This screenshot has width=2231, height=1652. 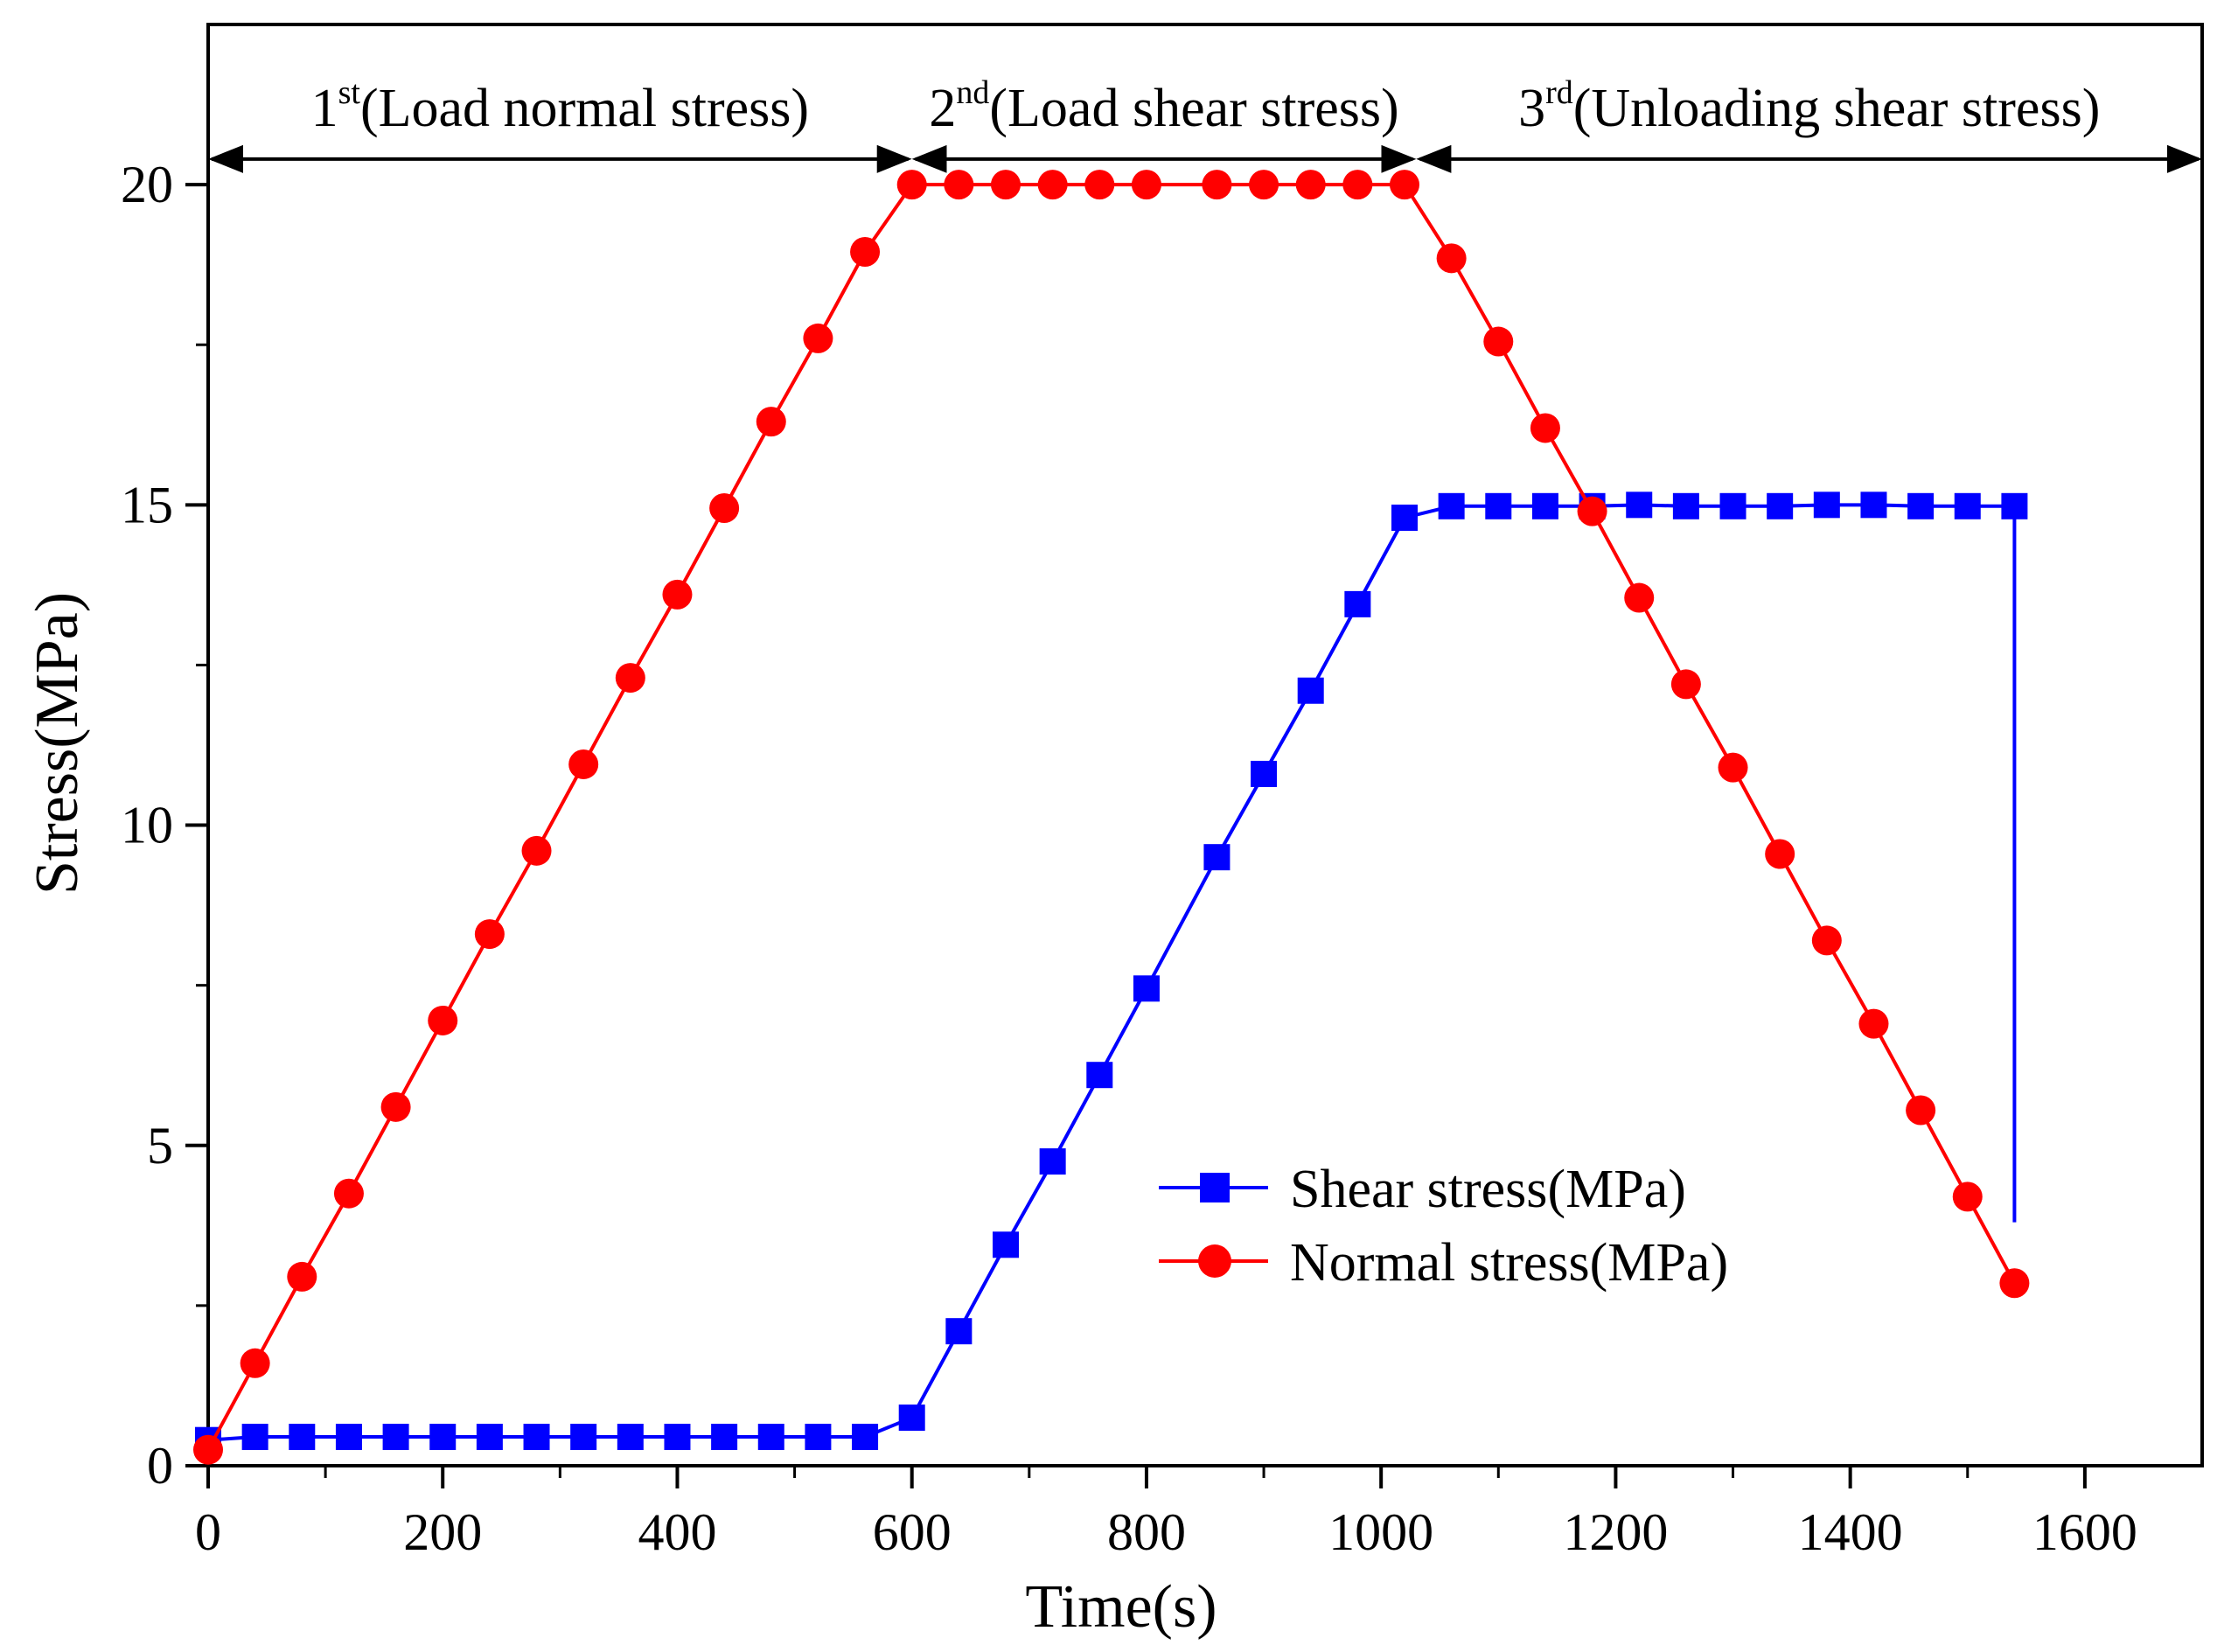 What do you see at coordinates (349, 92) in the screenshot?
I see `phase-ordinal: st` at bounding box center [349, 92].